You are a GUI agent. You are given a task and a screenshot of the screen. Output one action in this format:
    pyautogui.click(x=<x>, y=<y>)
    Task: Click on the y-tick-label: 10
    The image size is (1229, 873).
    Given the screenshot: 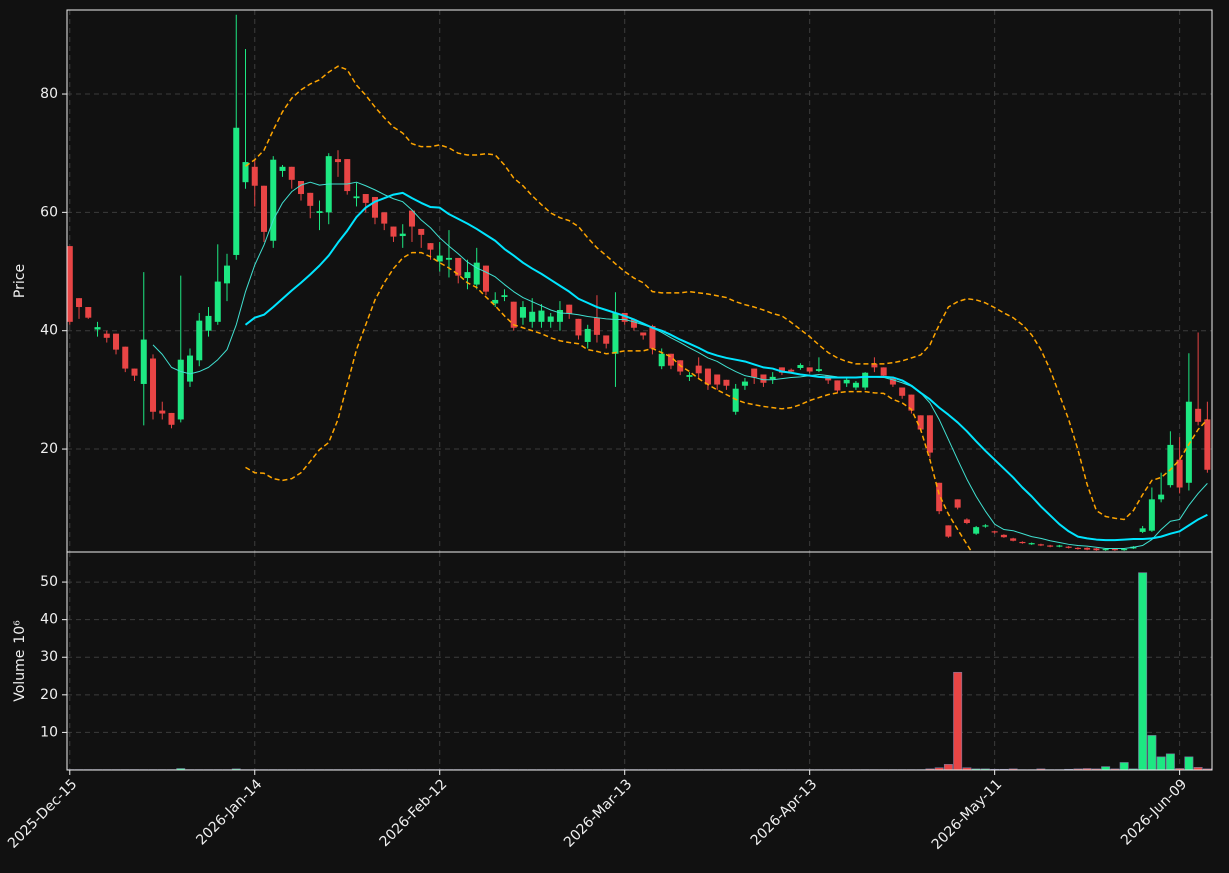 What is the action you would take?
    pyautogui.click(x=49, y=732)
    